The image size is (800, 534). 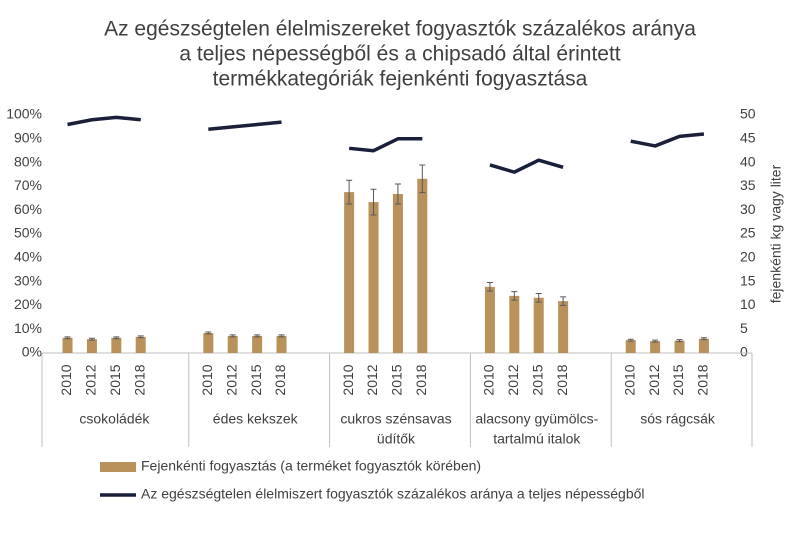 I want to click on group-label: édes kekszek, so click(x=256, y=419).